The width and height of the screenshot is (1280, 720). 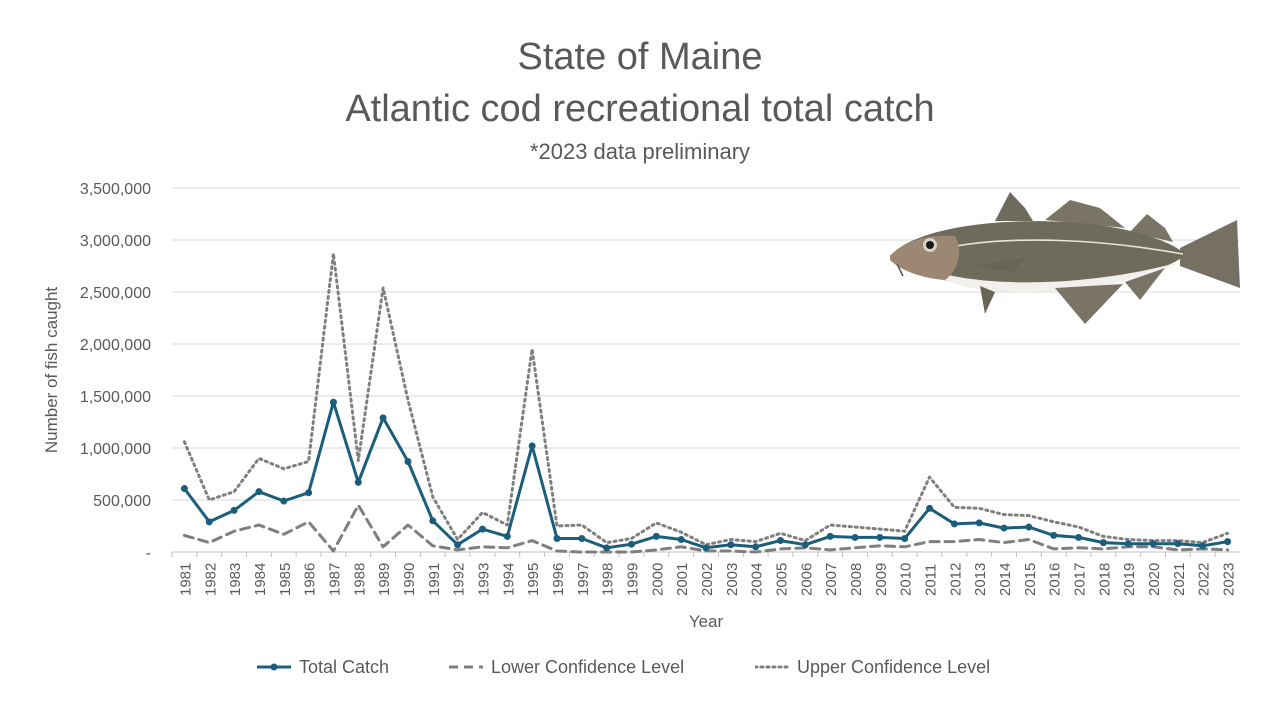 I want to click on legend-label-upper-confidence: Upper Confidence Level, so click(x=894, y=666).